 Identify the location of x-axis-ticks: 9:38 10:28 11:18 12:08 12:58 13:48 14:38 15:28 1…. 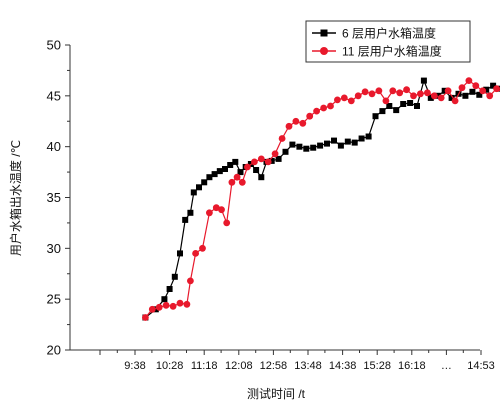
(297, 361).